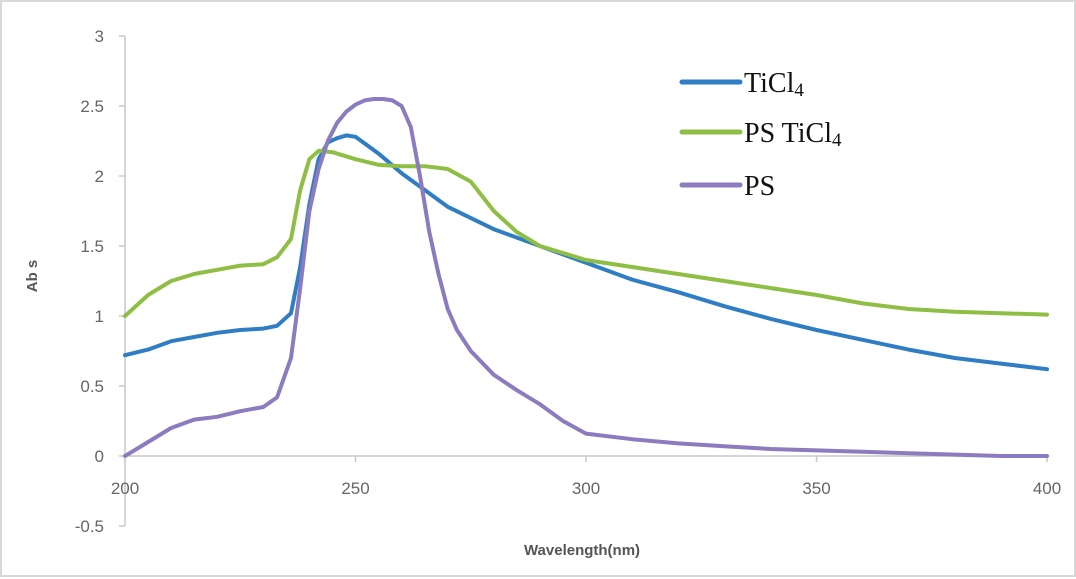  What do you see at coordinates (92, 246) in the screenshot?
I see `y-tick-label: 1.5` at bounding box center [92, 246].